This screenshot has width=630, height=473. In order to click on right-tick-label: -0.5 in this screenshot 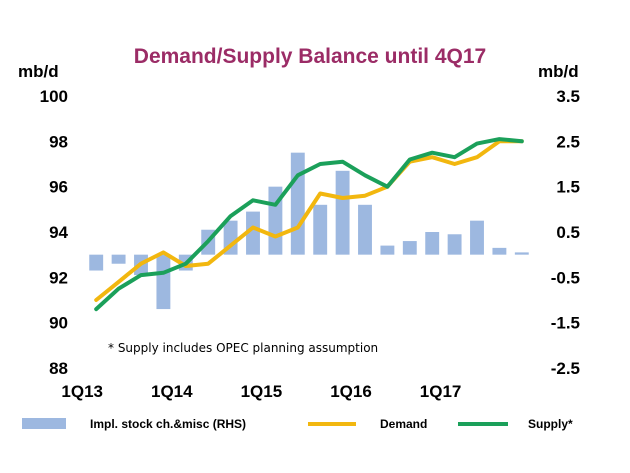, I will do `click(565, 277)`.